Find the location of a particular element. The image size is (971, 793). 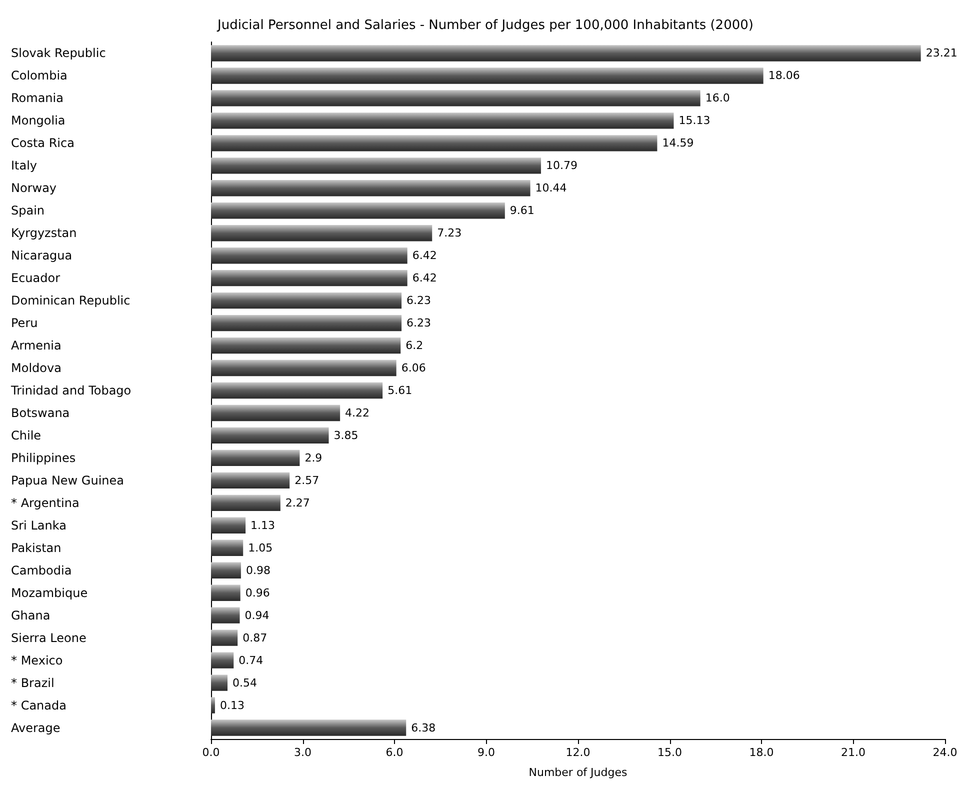

y-tick-label: Papua New Guinea is located at coordinates (67, 480).